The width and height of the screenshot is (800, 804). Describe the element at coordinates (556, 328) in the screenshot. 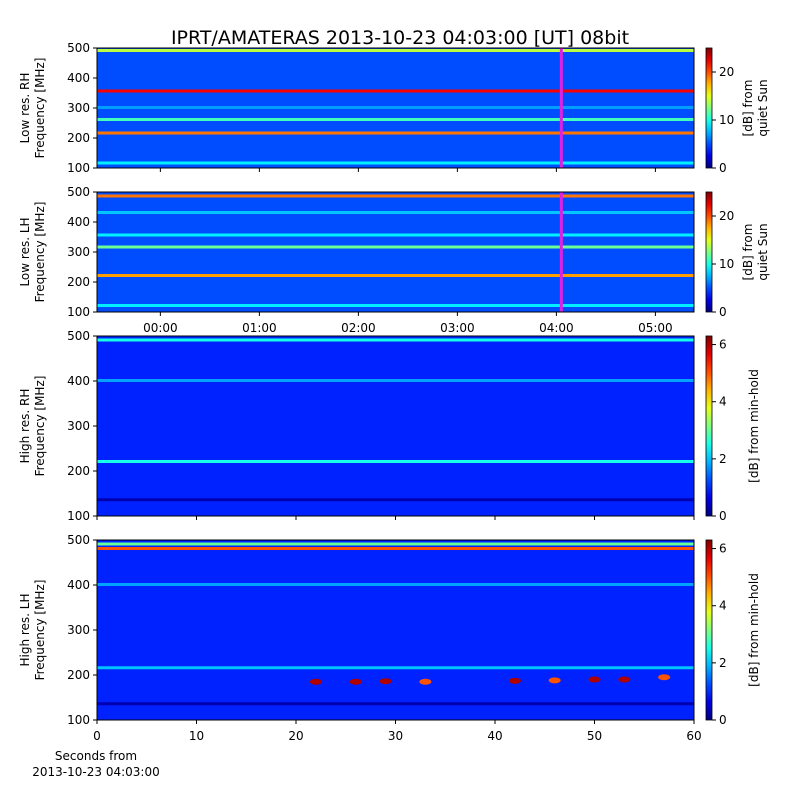

I see `x-tick-label: 04:00` at that location.